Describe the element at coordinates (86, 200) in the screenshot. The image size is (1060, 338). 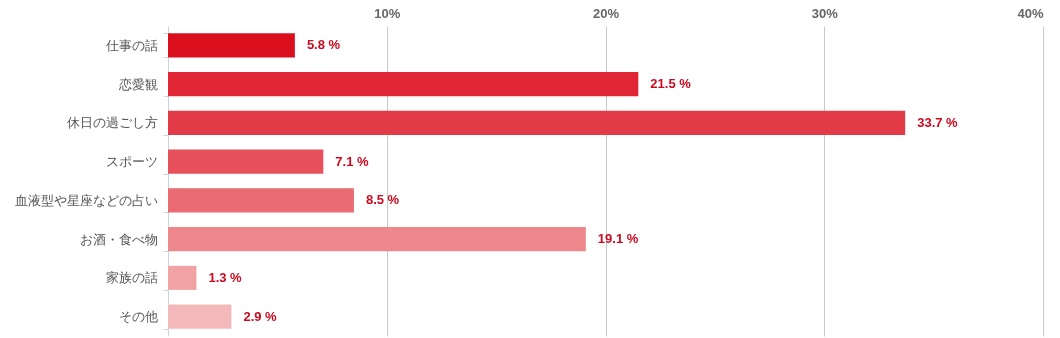
I see `y-tick-label: 血液型や星座などの占い` at that location.